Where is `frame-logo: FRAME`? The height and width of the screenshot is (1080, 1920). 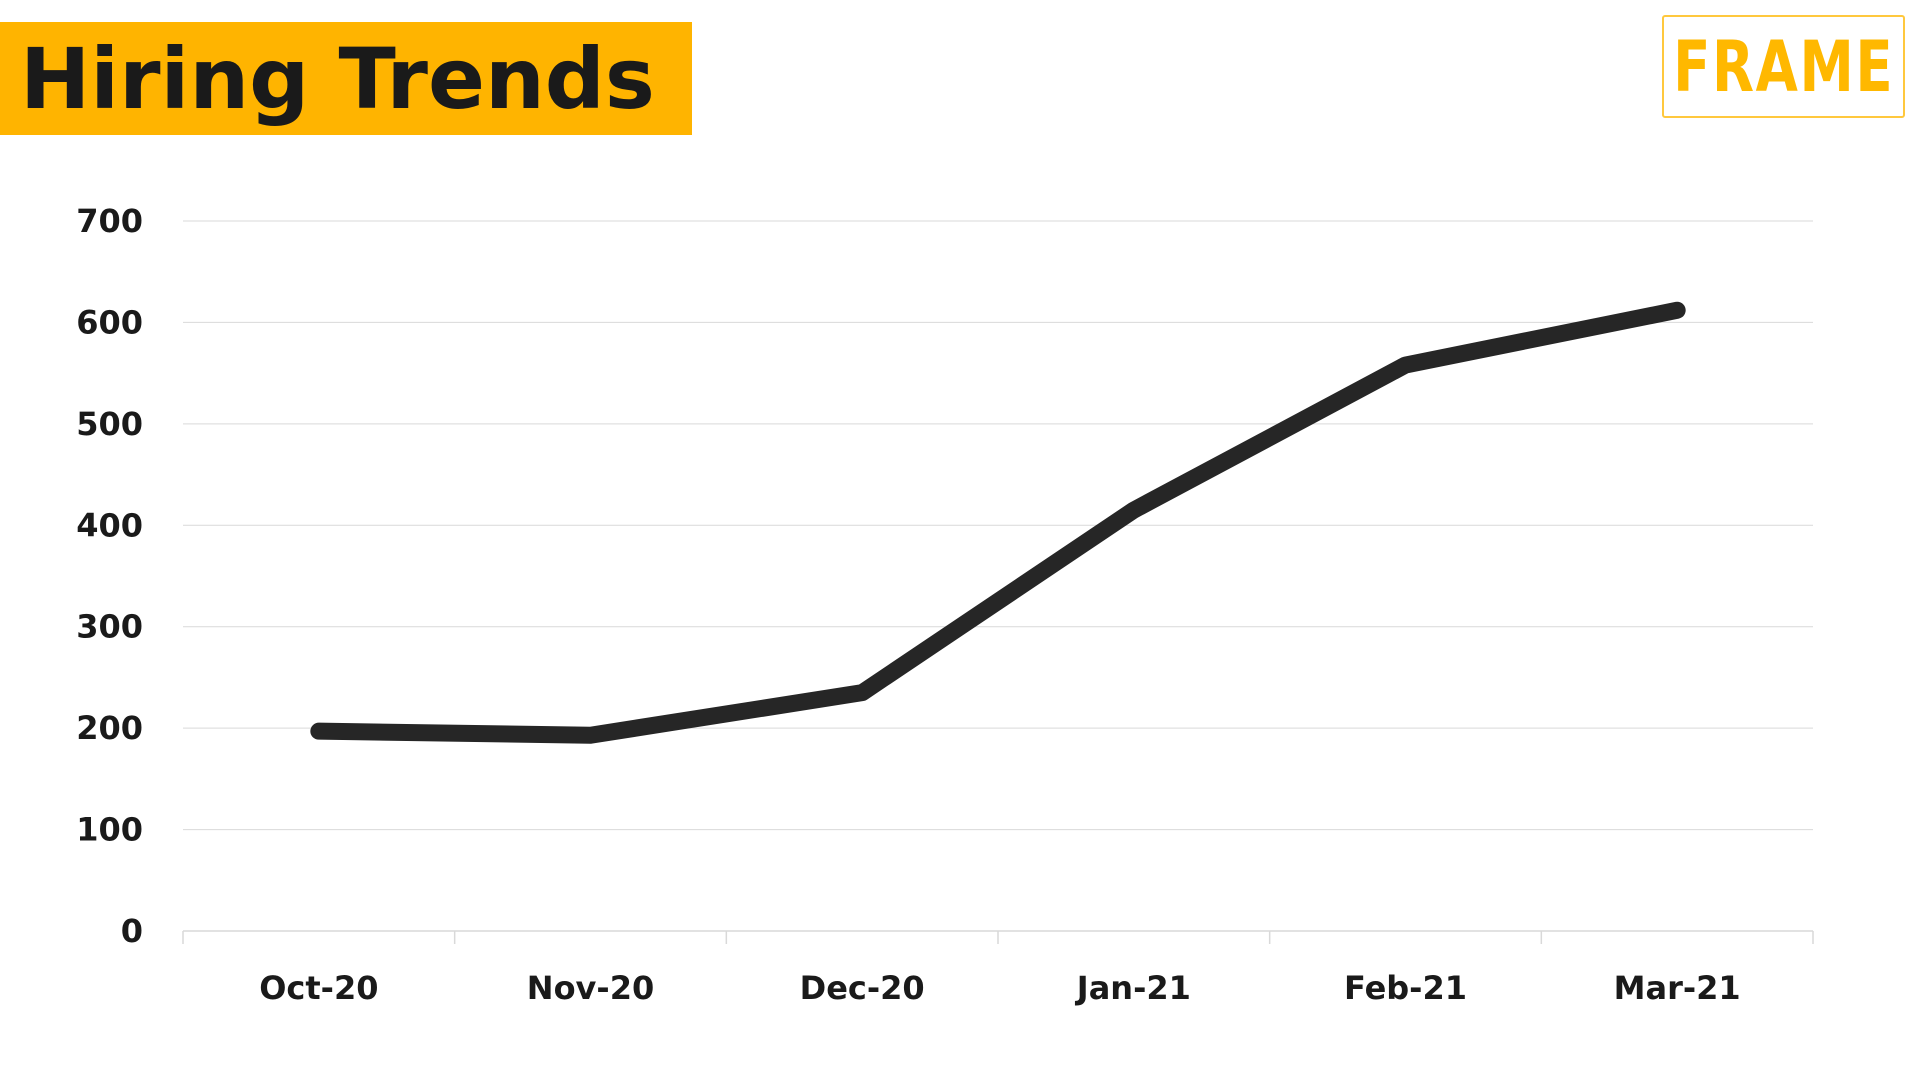
frame-logo: FRAME is located at coordinates (1783, 66).